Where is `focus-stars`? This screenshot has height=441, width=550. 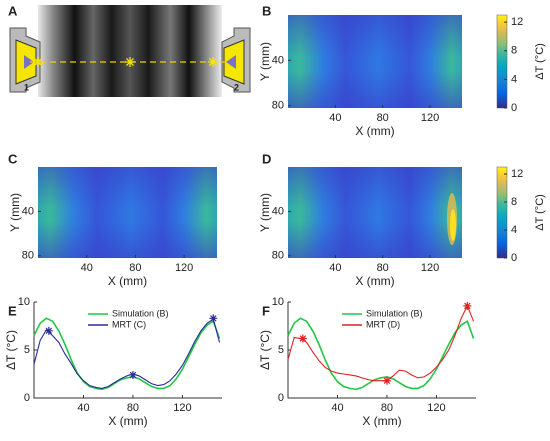
focus-stars is located at coordinates (125, 62).